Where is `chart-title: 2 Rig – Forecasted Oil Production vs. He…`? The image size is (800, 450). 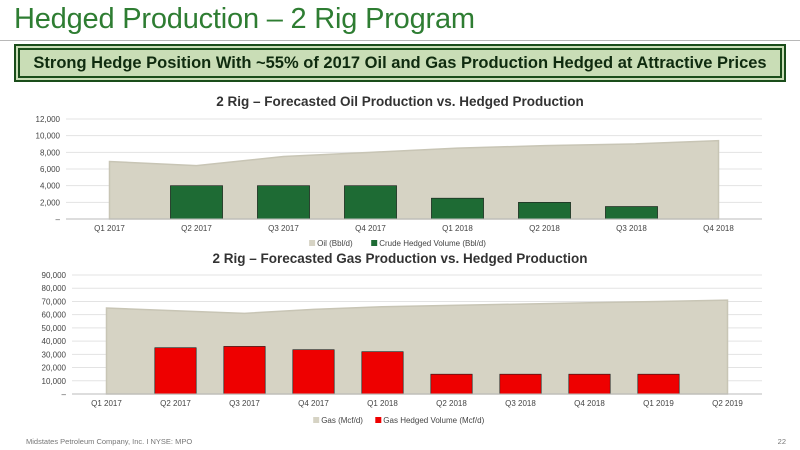 chart-title: 2 Rig – Forecasted Oil Production vs. He… is located at coordinates (400, 101).